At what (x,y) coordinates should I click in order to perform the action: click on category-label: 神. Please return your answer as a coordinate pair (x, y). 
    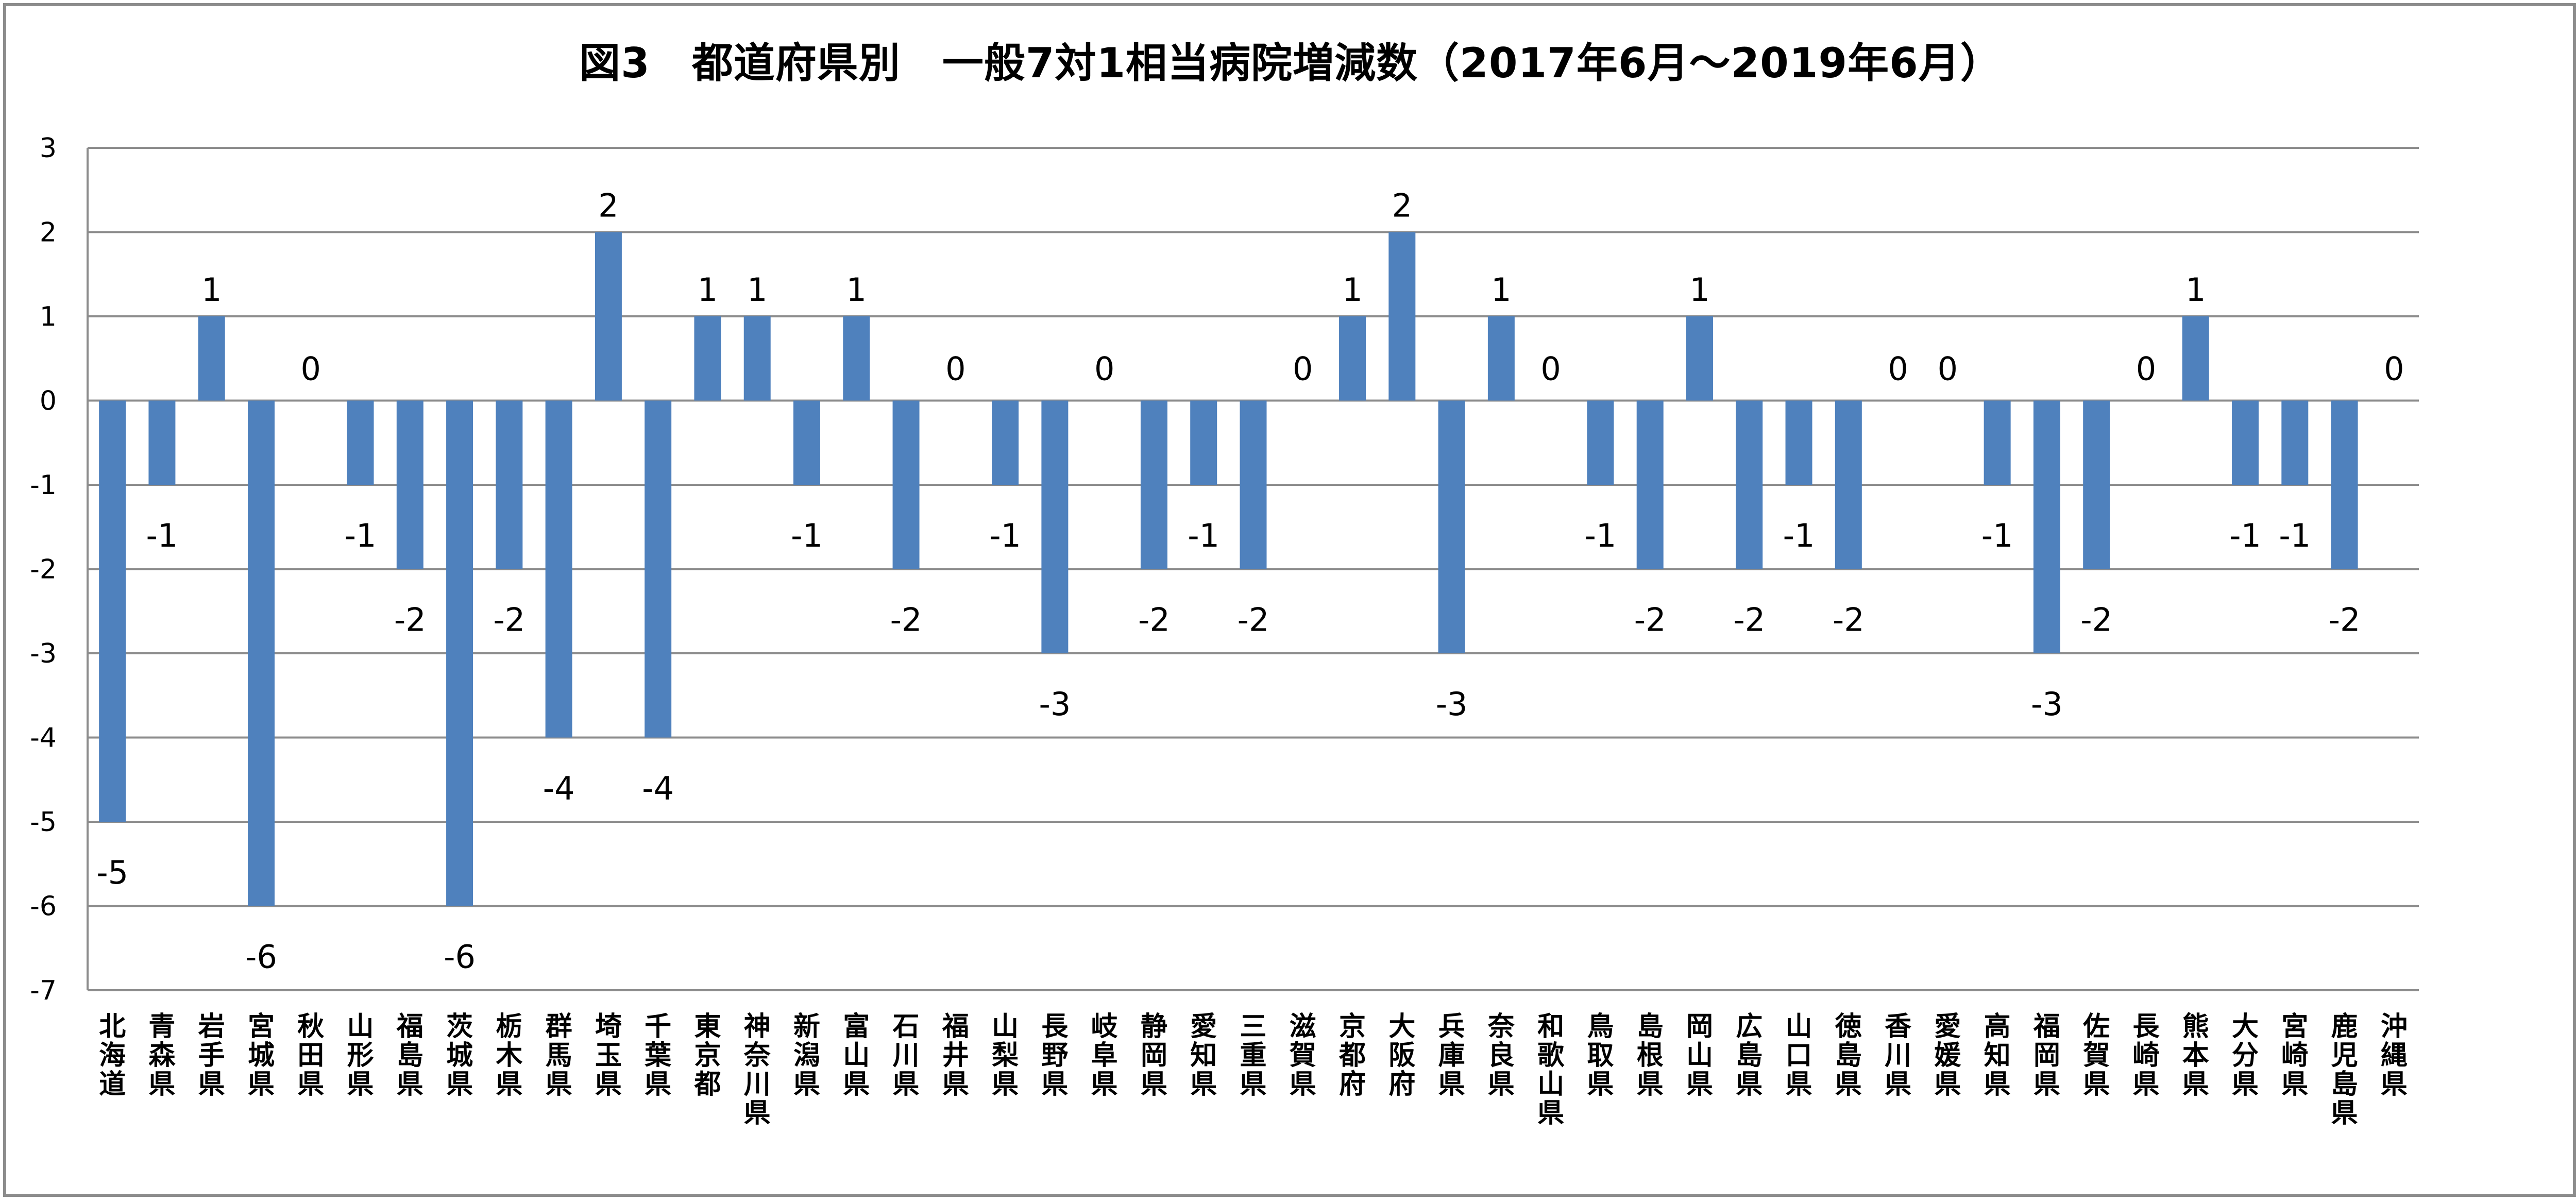
    Looking at the image, I should click on (757, 1026).